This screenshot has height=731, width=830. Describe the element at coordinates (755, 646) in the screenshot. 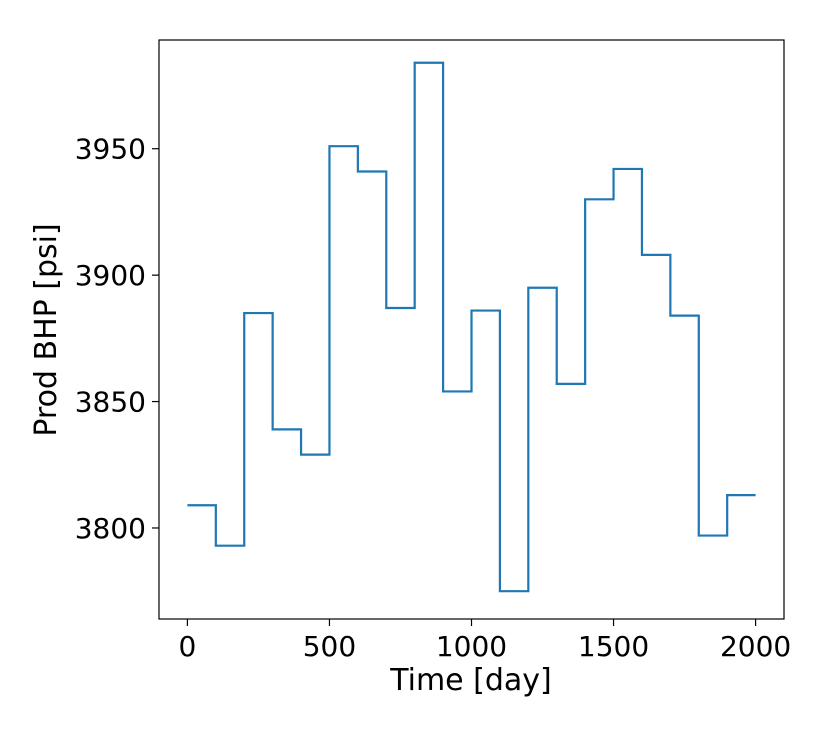

I see `x-tick-label: 2000` at that location.